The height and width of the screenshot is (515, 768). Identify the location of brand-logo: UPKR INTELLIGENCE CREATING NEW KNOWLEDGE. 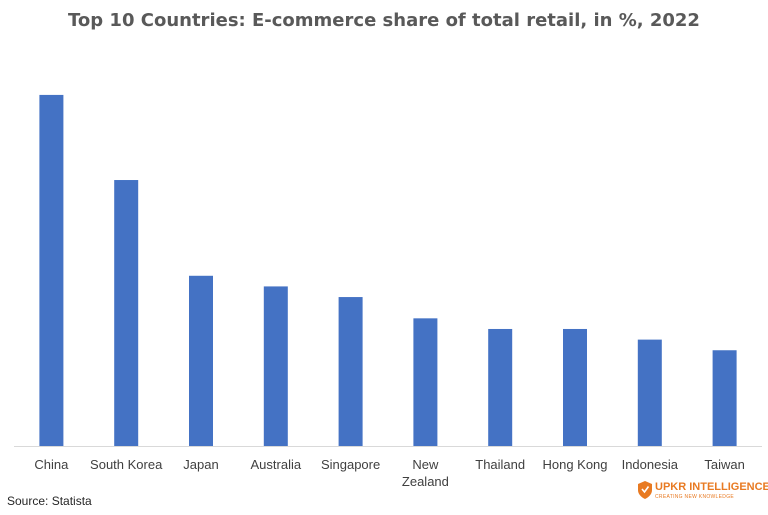
(703, 492).